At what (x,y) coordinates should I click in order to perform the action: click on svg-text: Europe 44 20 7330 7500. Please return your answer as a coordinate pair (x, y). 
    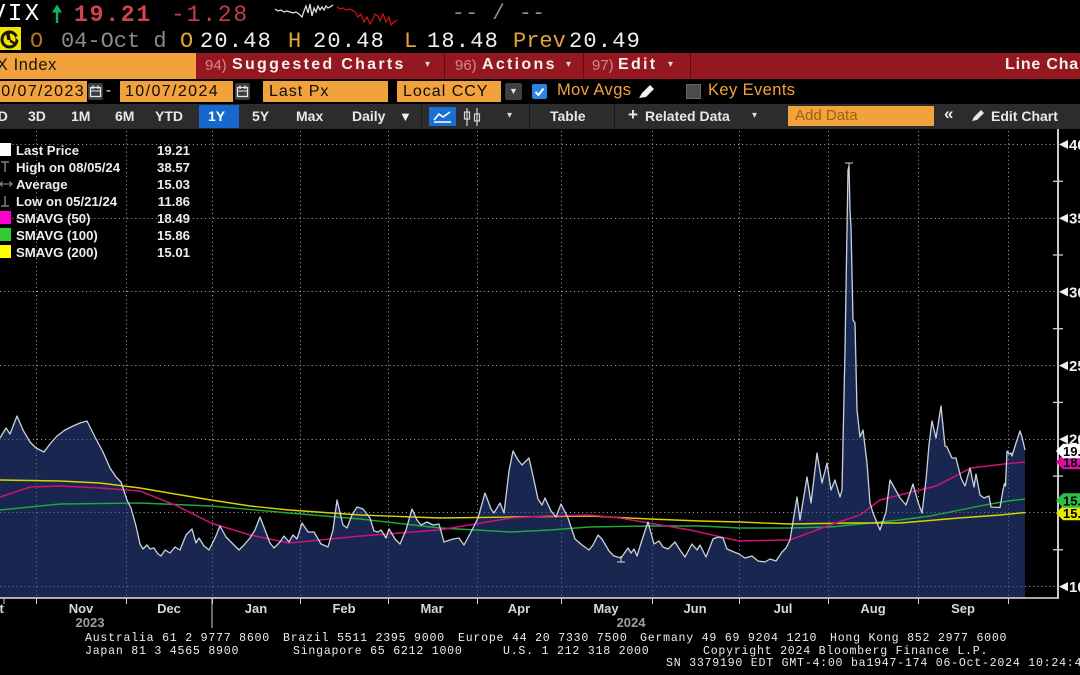
    Looking at the image, I should click on (543, 638).